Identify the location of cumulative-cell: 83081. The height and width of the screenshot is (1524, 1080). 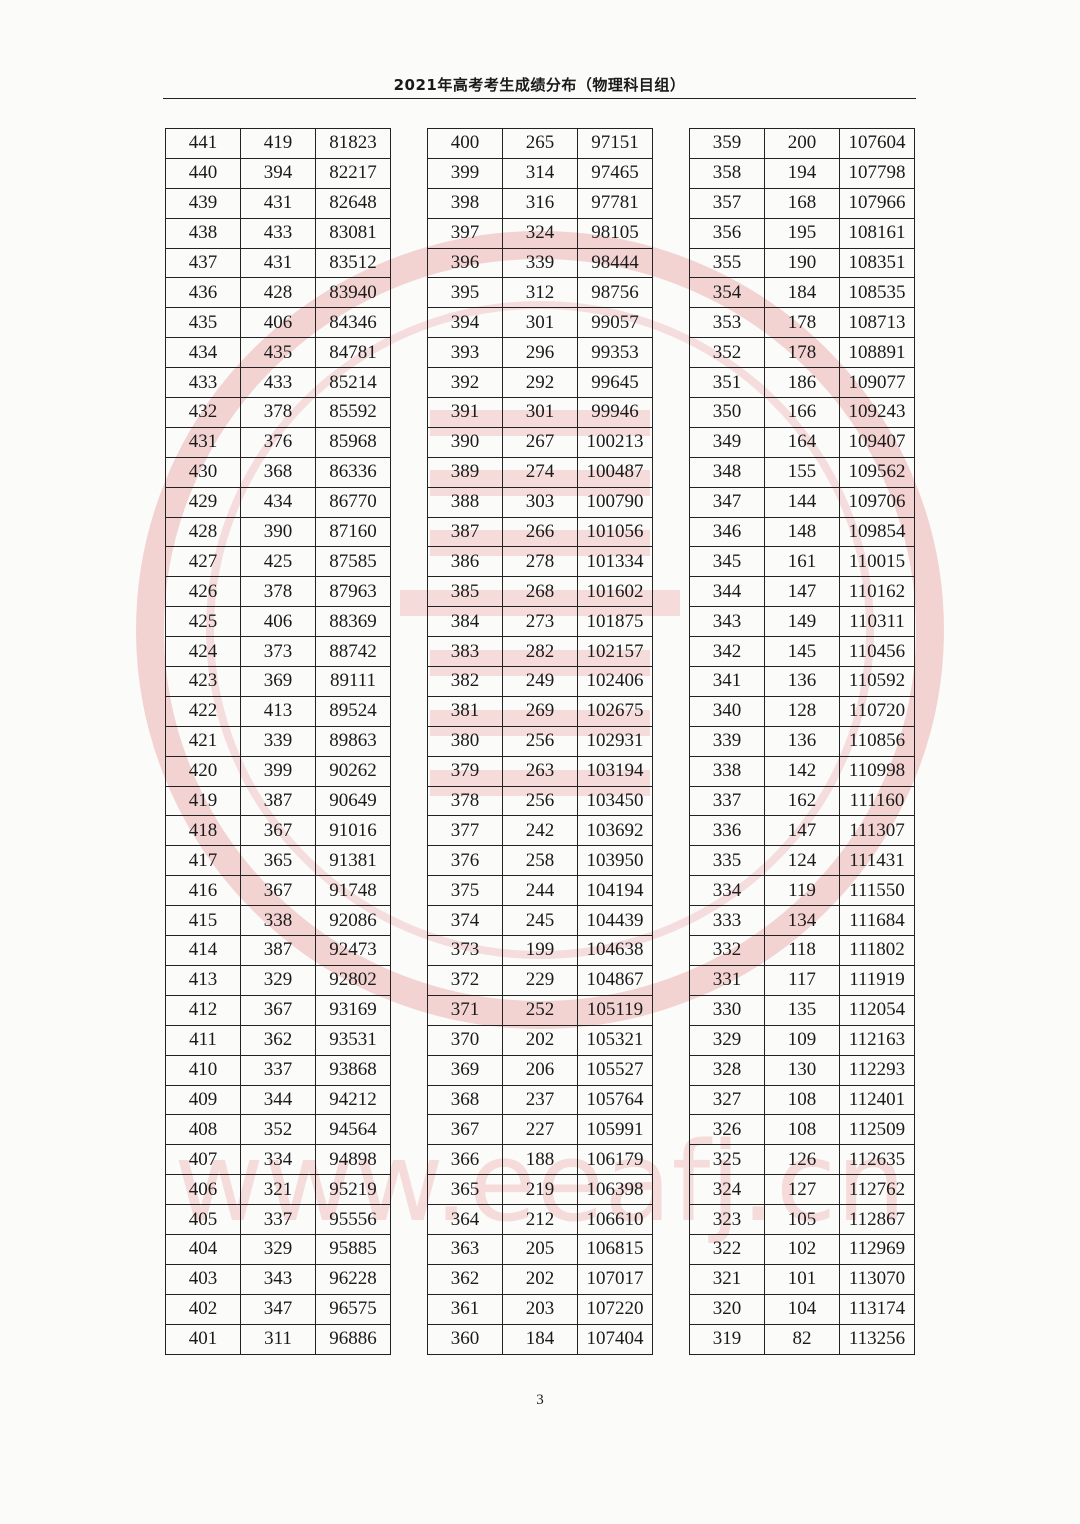
(353, 233).